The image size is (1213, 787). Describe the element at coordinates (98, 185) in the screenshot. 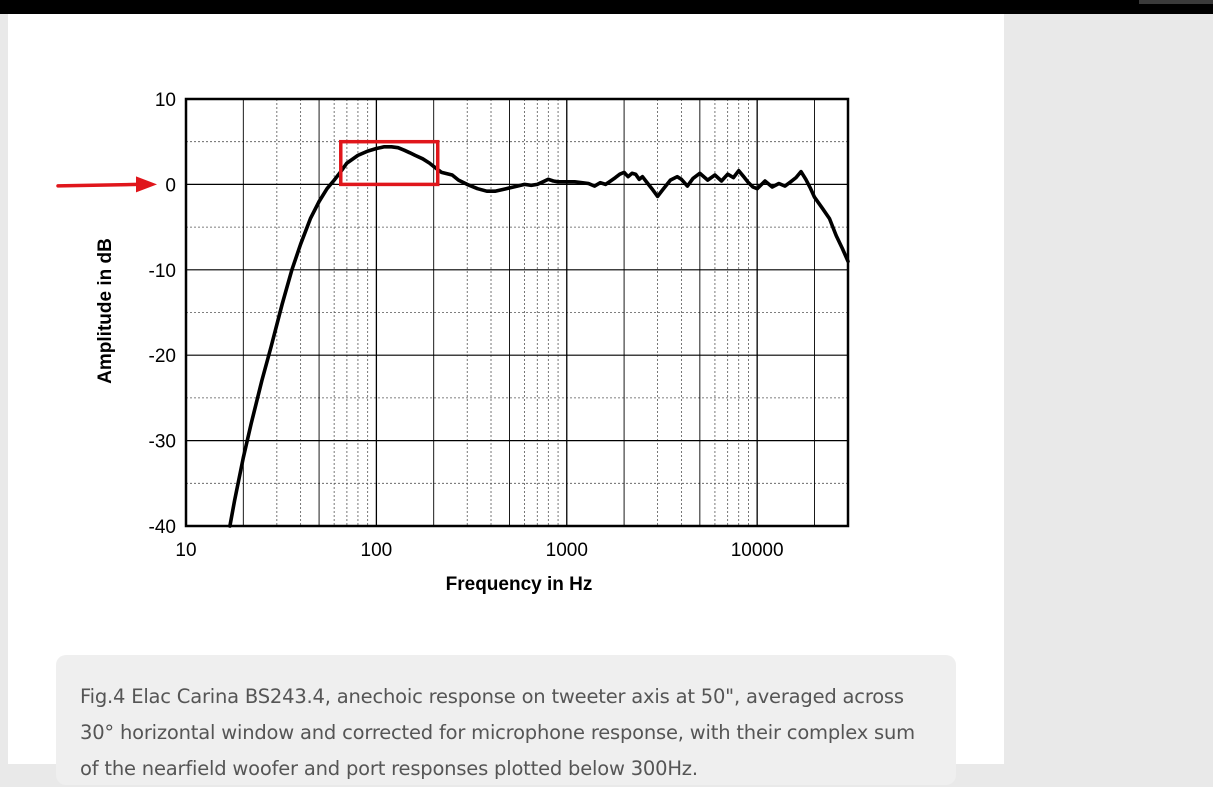

I see `arrow-shaft` at that location.